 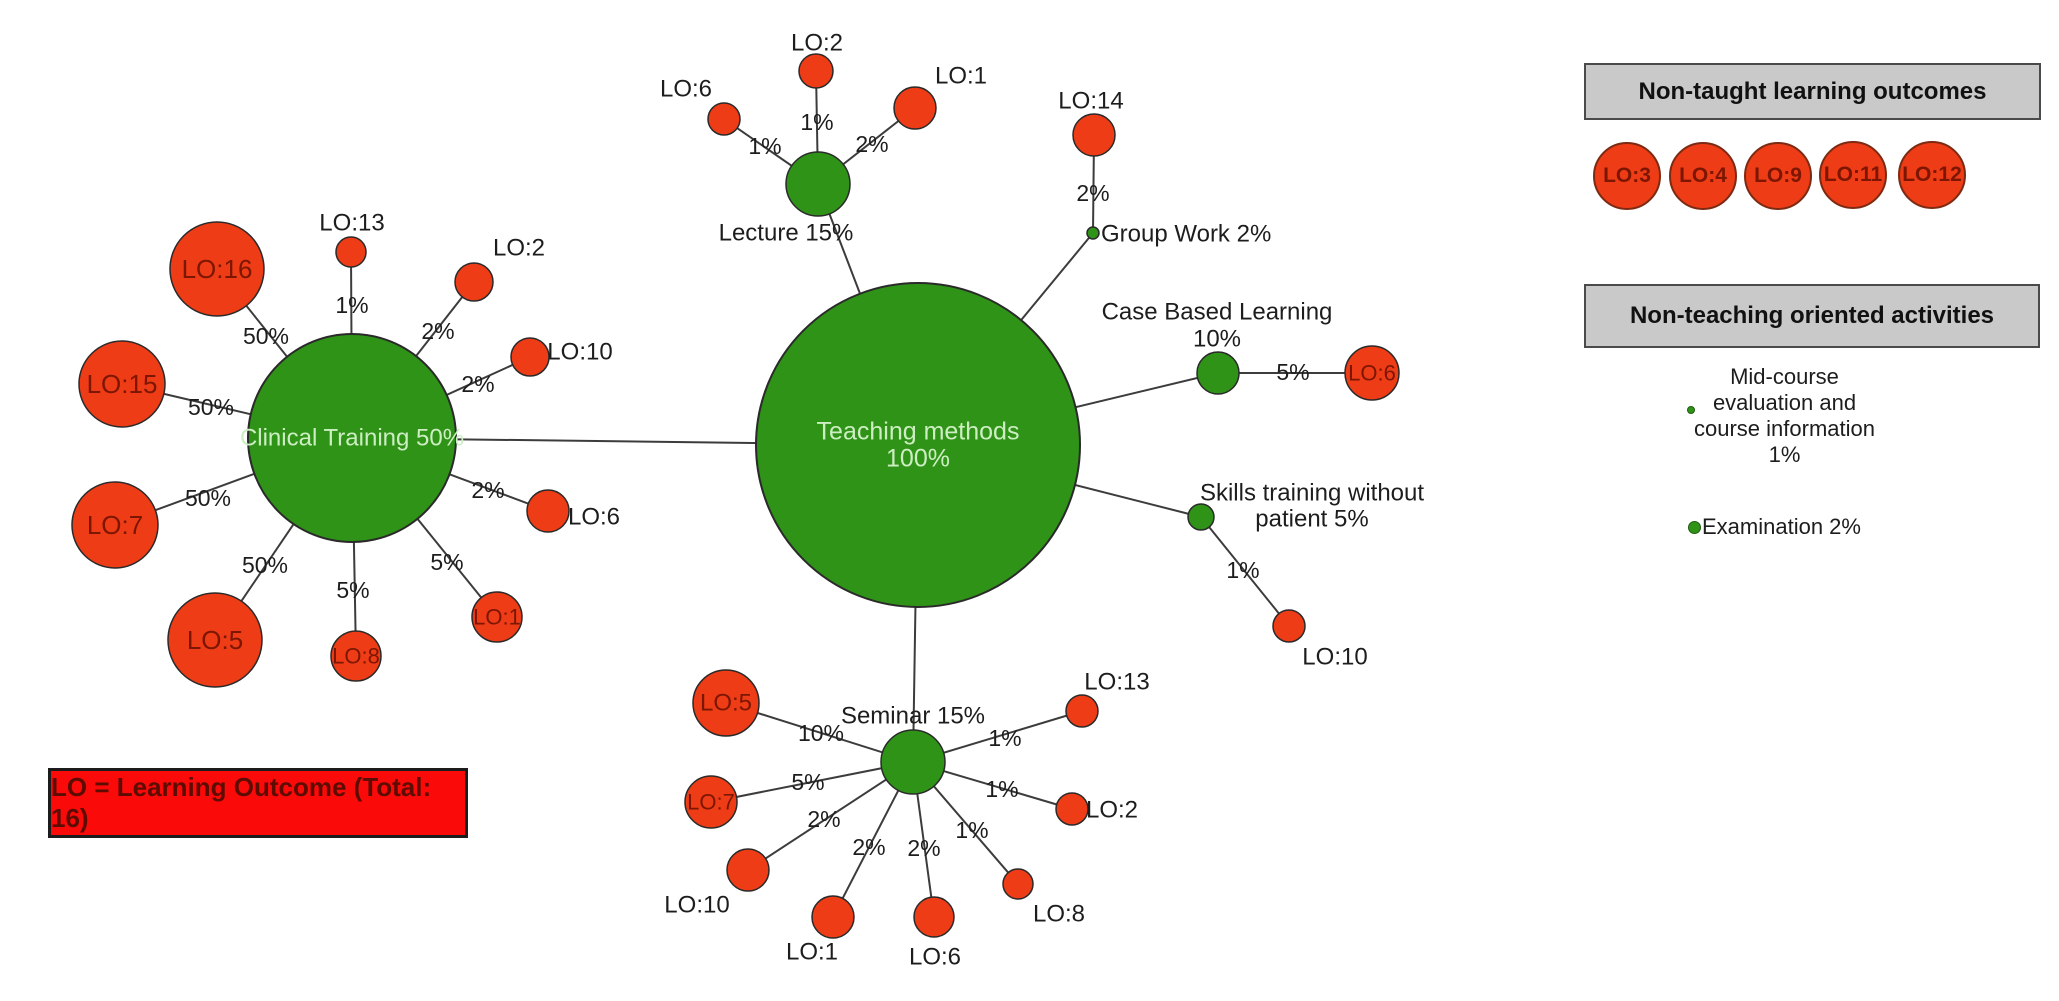 I want to click on node-cl-lo8-outcome-circle, so click(x=356, y=656).